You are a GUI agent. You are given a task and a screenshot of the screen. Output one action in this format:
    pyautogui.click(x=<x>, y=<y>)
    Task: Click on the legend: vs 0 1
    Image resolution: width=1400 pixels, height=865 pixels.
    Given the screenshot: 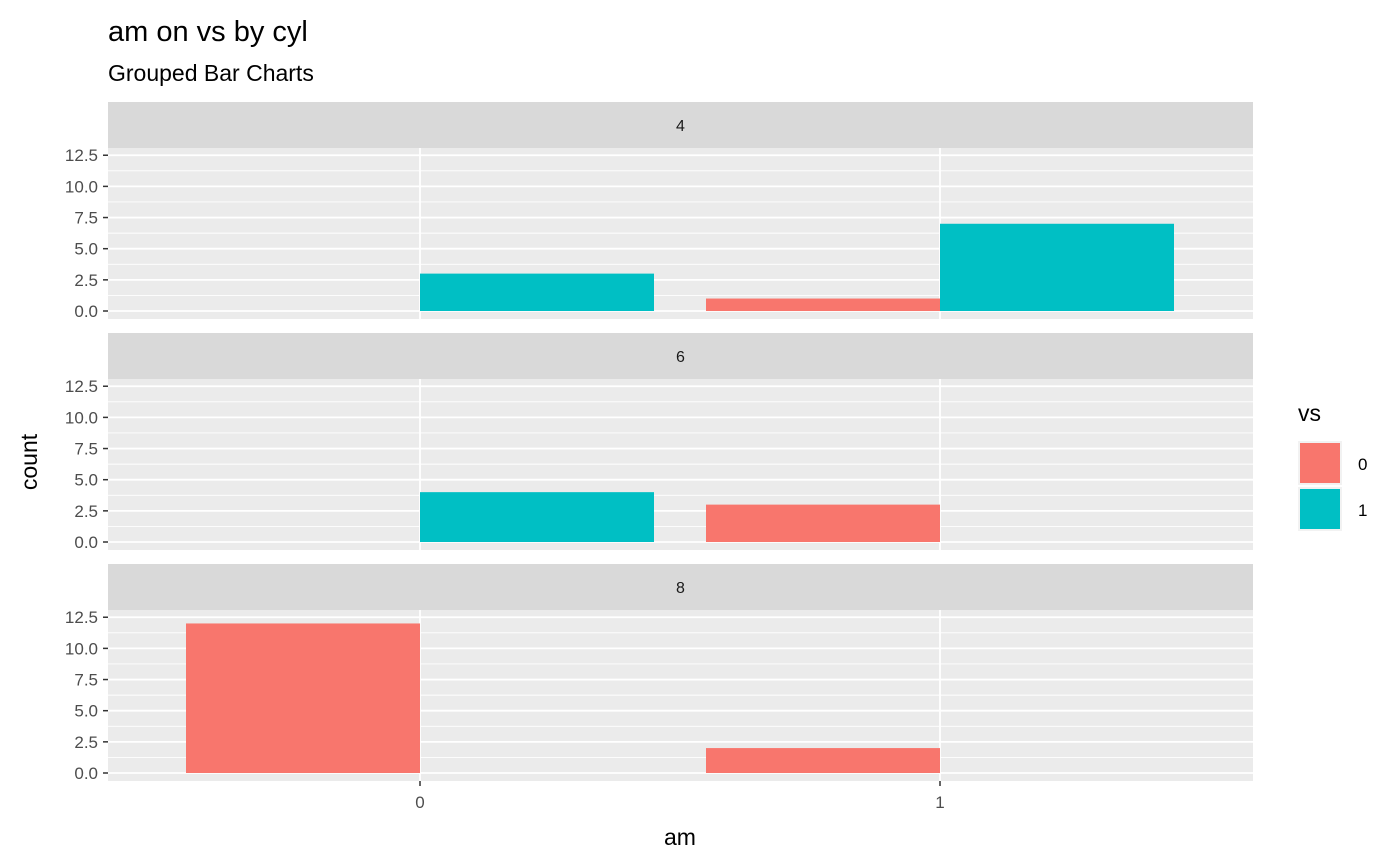 What is the action you would take?
    pyautogui.click(x=1332, y=465)
    